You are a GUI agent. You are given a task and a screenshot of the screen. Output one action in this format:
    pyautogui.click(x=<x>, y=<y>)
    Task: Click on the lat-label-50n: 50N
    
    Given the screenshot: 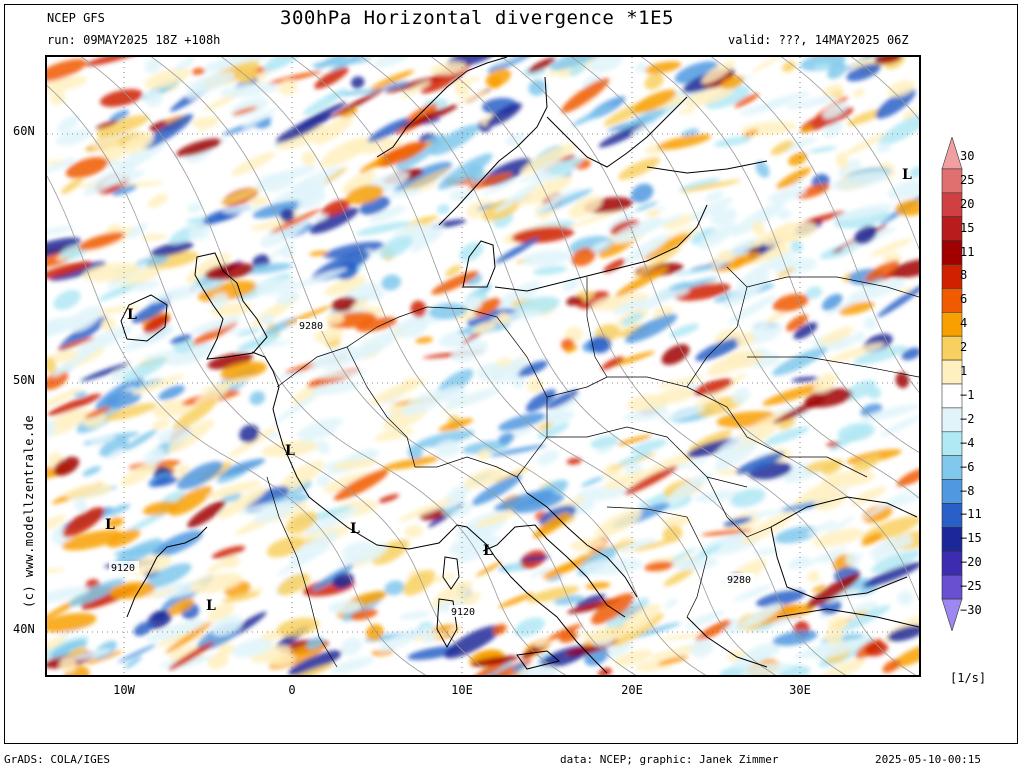 What is the action you would take?
    pyautogui.click(x=24, y=380)
    